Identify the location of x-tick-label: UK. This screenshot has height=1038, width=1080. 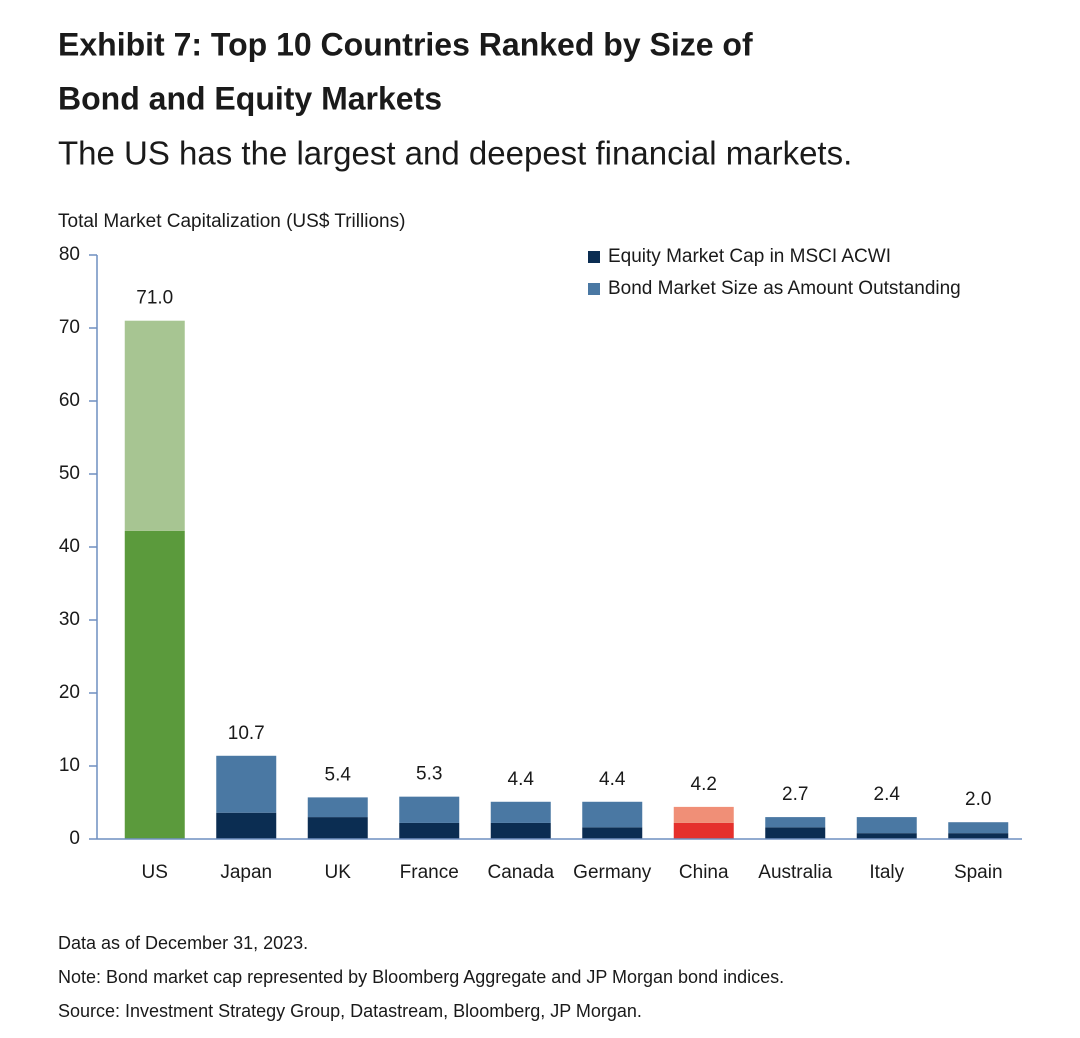
(338, 872).